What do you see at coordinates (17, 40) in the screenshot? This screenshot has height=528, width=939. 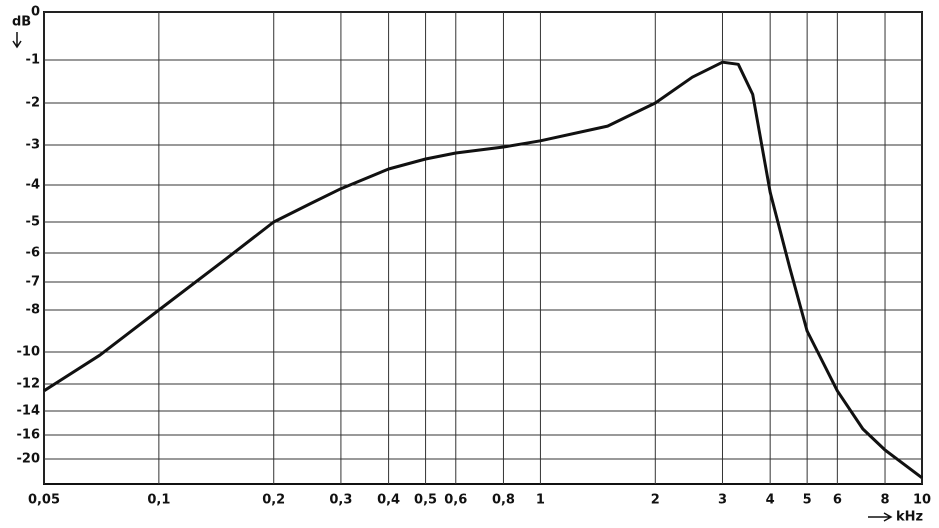 I see `y-arrow` at bounding box center [17, 40].